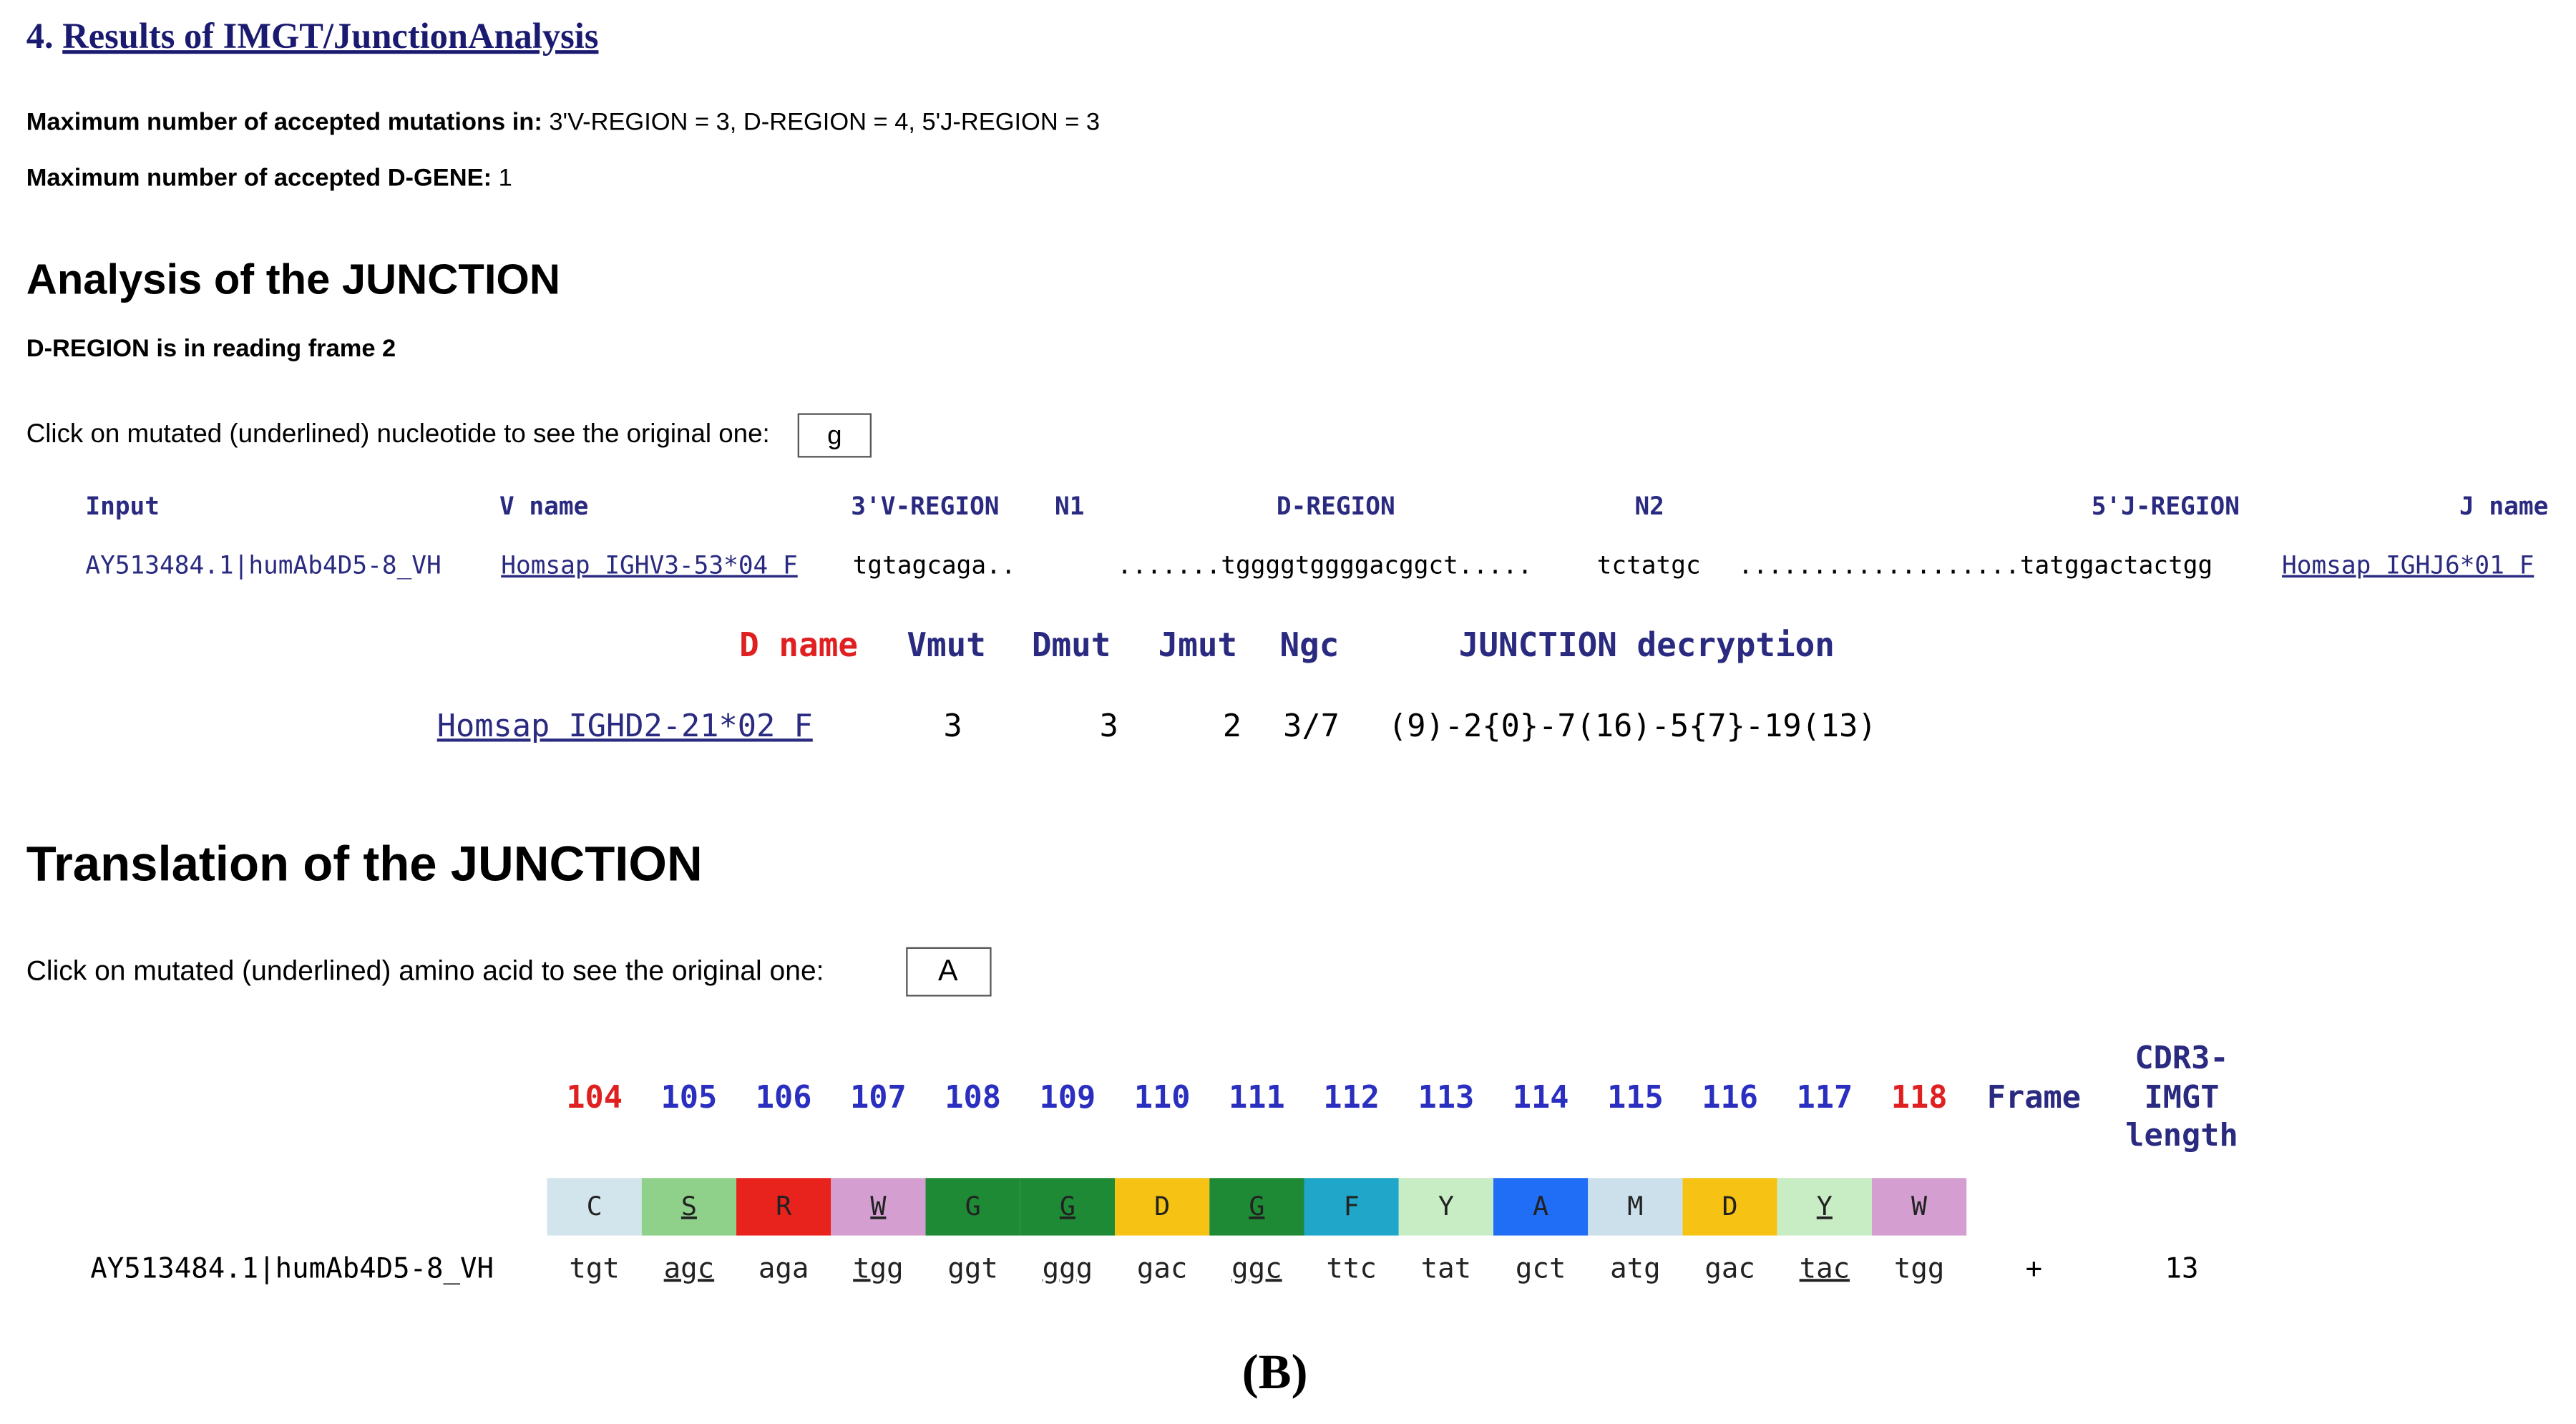 The image size is (2576, 1424). I want to click on cell: 3, so click(1109, 726).